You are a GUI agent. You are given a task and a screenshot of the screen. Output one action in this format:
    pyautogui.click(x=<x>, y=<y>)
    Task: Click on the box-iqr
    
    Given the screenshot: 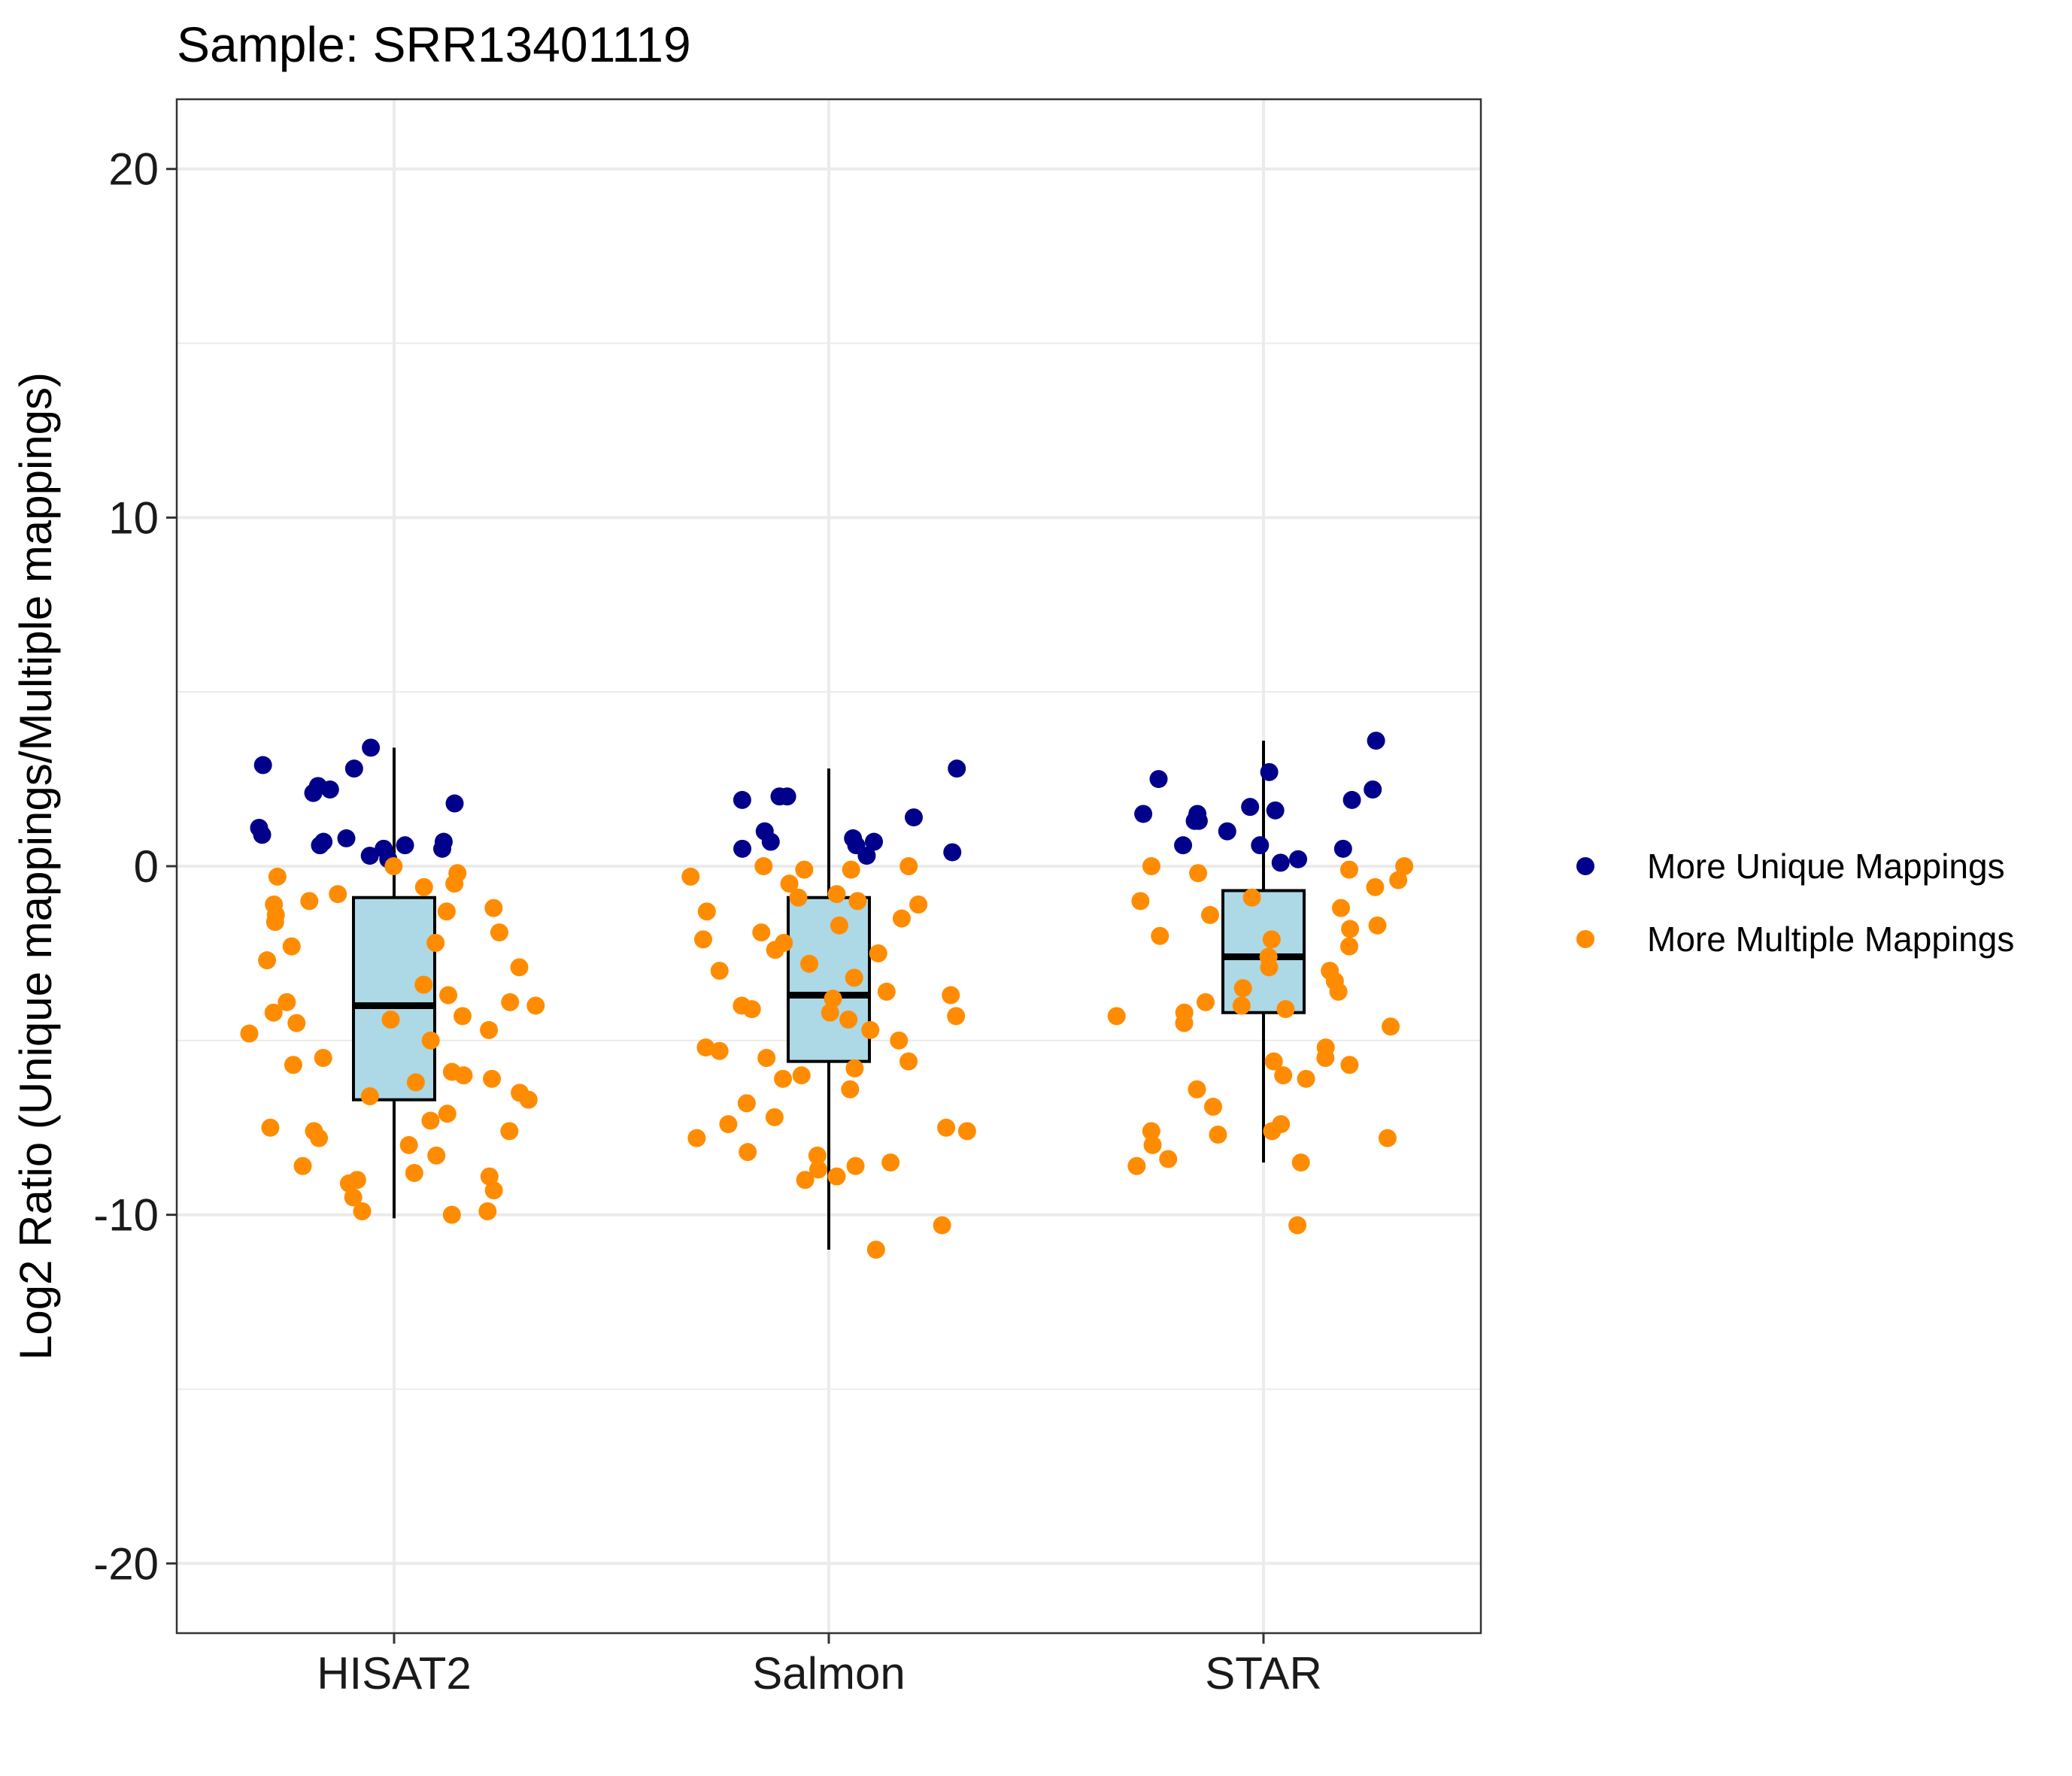 What is the action you would take?
    pyautogui.click(x=394, y=999)
    